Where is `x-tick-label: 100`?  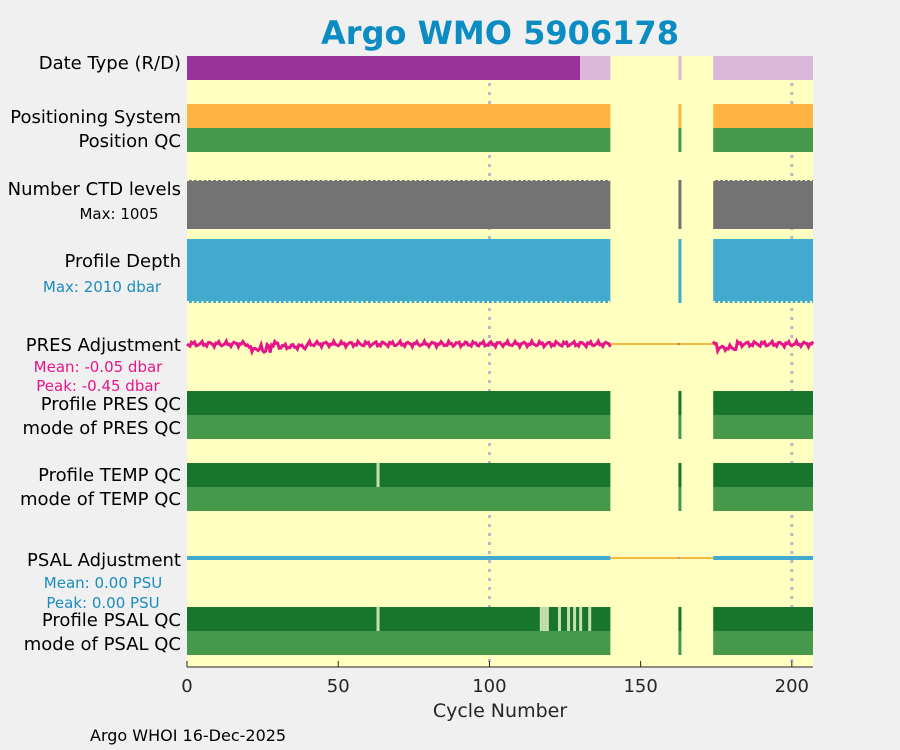 x-tick-label: 100 is located at coordinates (489, 686).